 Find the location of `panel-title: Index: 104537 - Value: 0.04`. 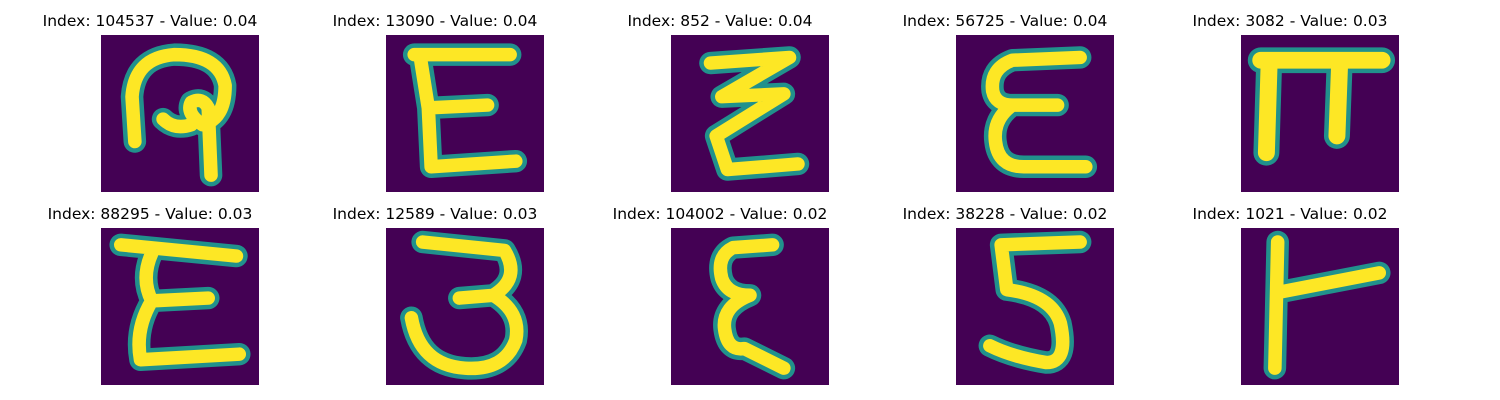

panel-title: Index: 104537 - Value: 0.04 is located at coordinates (150, 21).